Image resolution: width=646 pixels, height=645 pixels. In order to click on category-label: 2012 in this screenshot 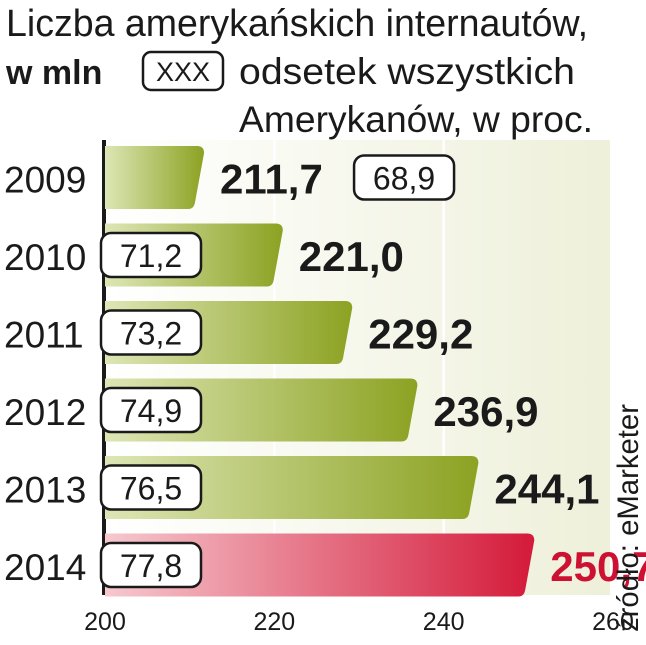, I will do `click(45, 412)`.